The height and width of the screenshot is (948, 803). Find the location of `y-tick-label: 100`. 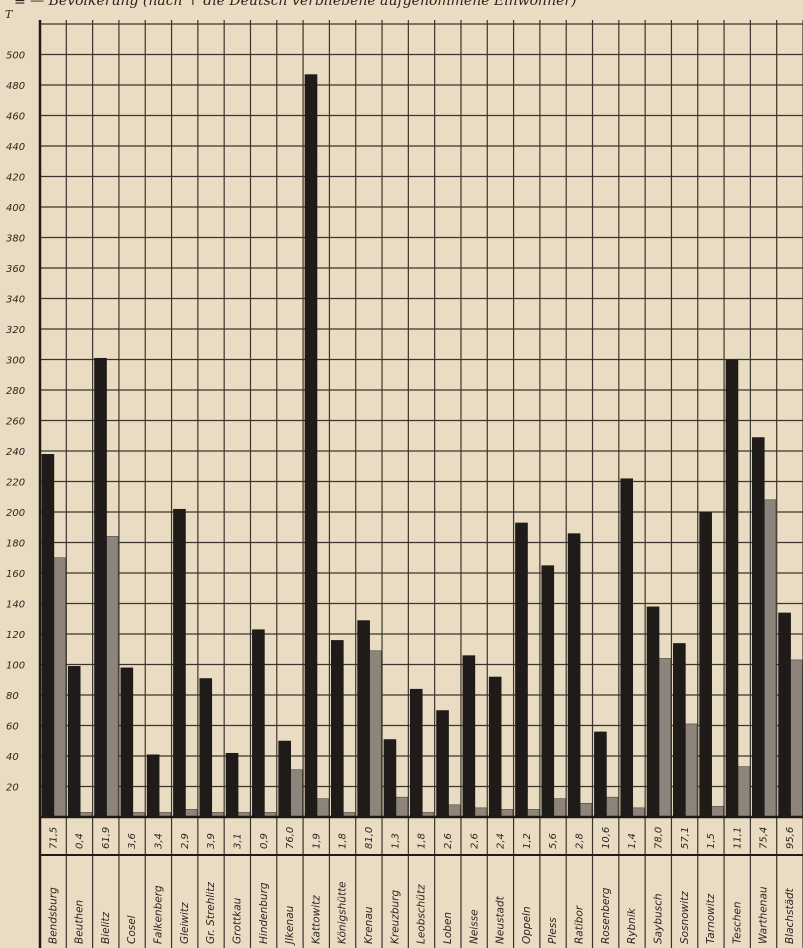

y-tick-label: 100 is located at coordinates (15, 665).